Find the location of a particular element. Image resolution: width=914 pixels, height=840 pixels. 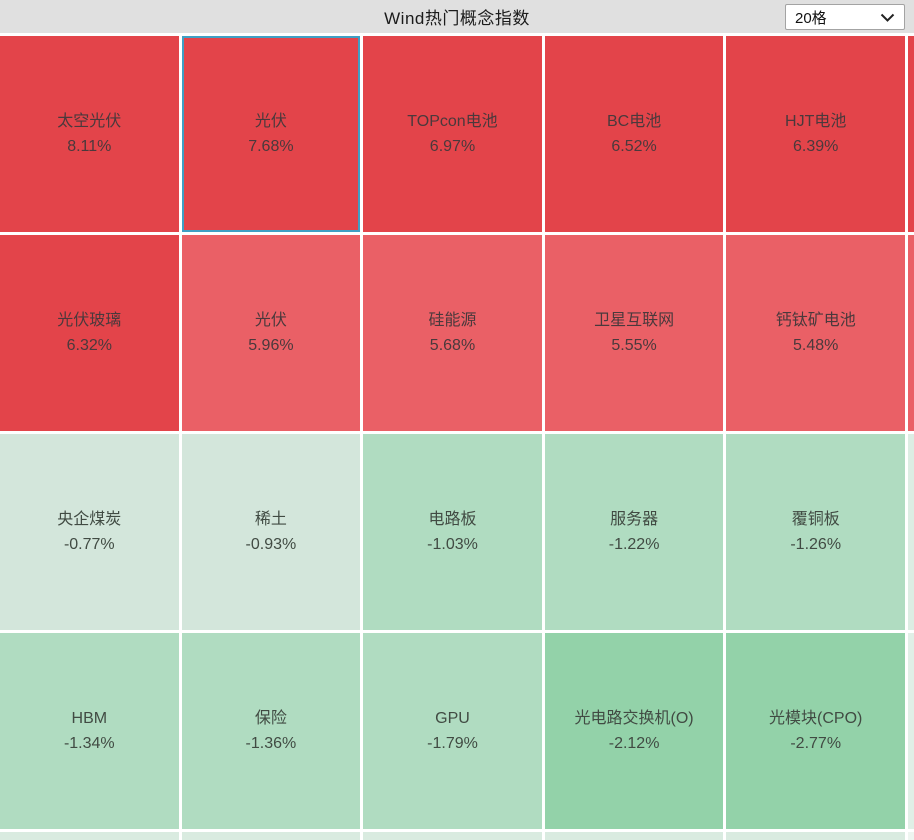

heatmap-cell: TOPcon电池 6.97% is located at coordinates (452, 134).